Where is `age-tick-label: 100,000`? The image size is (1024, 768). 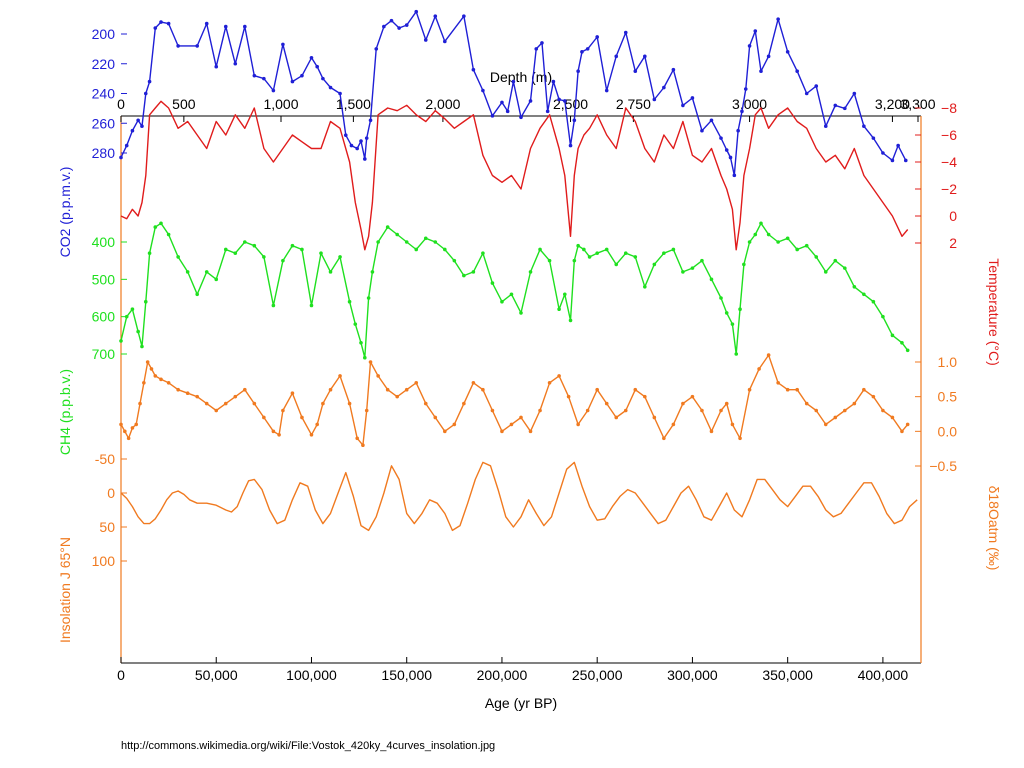 age-tick-label: 100,000 is located at coordinates (311, 675).